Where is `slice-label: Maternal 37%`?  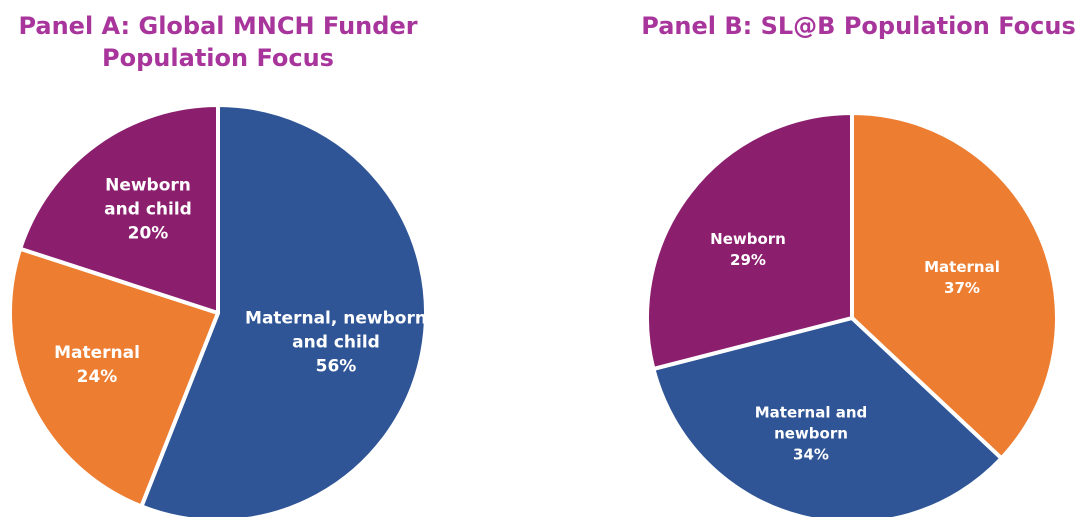 slice-label: Maternal 37% is located at coordinates (962, 278).